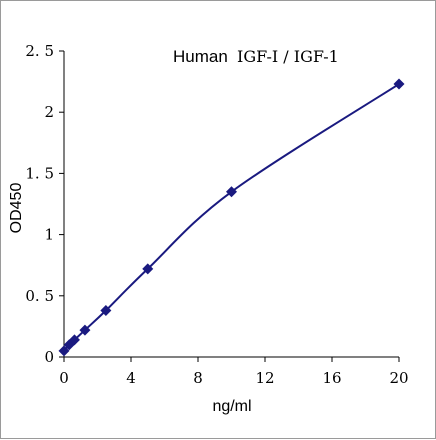 The height and width of the screenshot is (440, 436). What do you see at coordinates (16, 208) in the screenshot?
I see `y-axis-title: OD450` at bounding box center [16, 208].